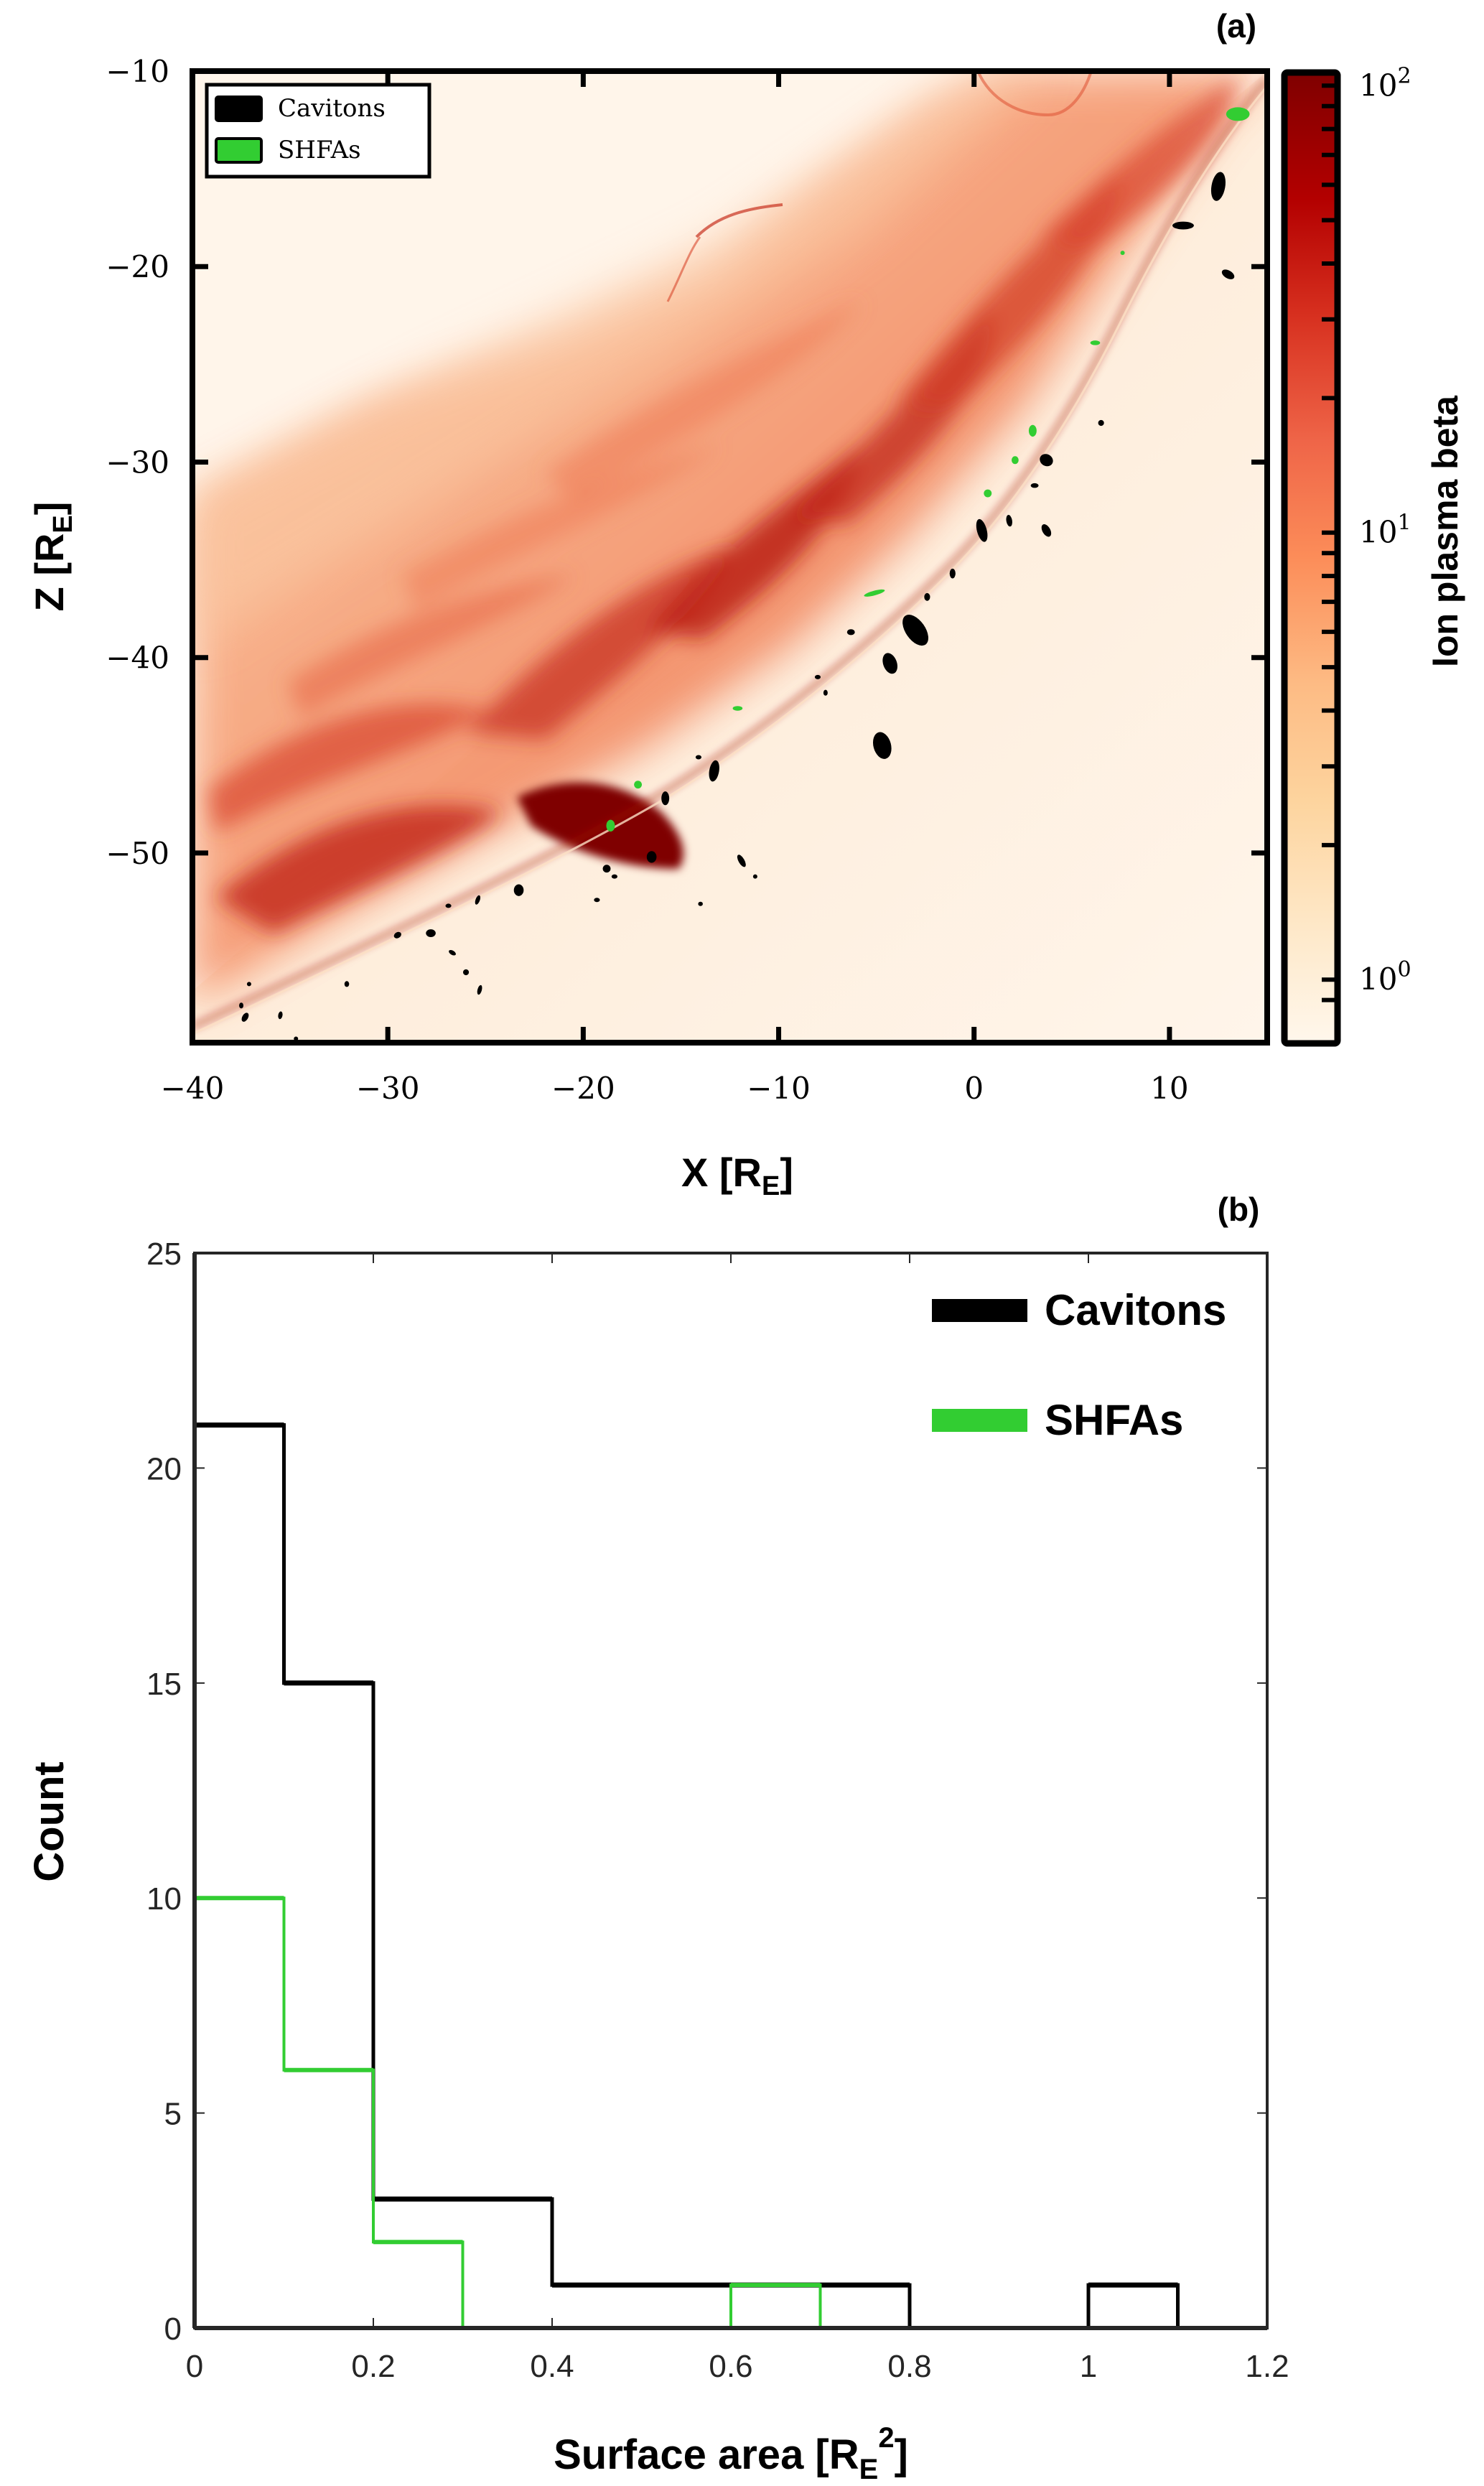 This screenshot has width=1484, height=2486. I want to click on colorbar-frame, so click(1311, 558).